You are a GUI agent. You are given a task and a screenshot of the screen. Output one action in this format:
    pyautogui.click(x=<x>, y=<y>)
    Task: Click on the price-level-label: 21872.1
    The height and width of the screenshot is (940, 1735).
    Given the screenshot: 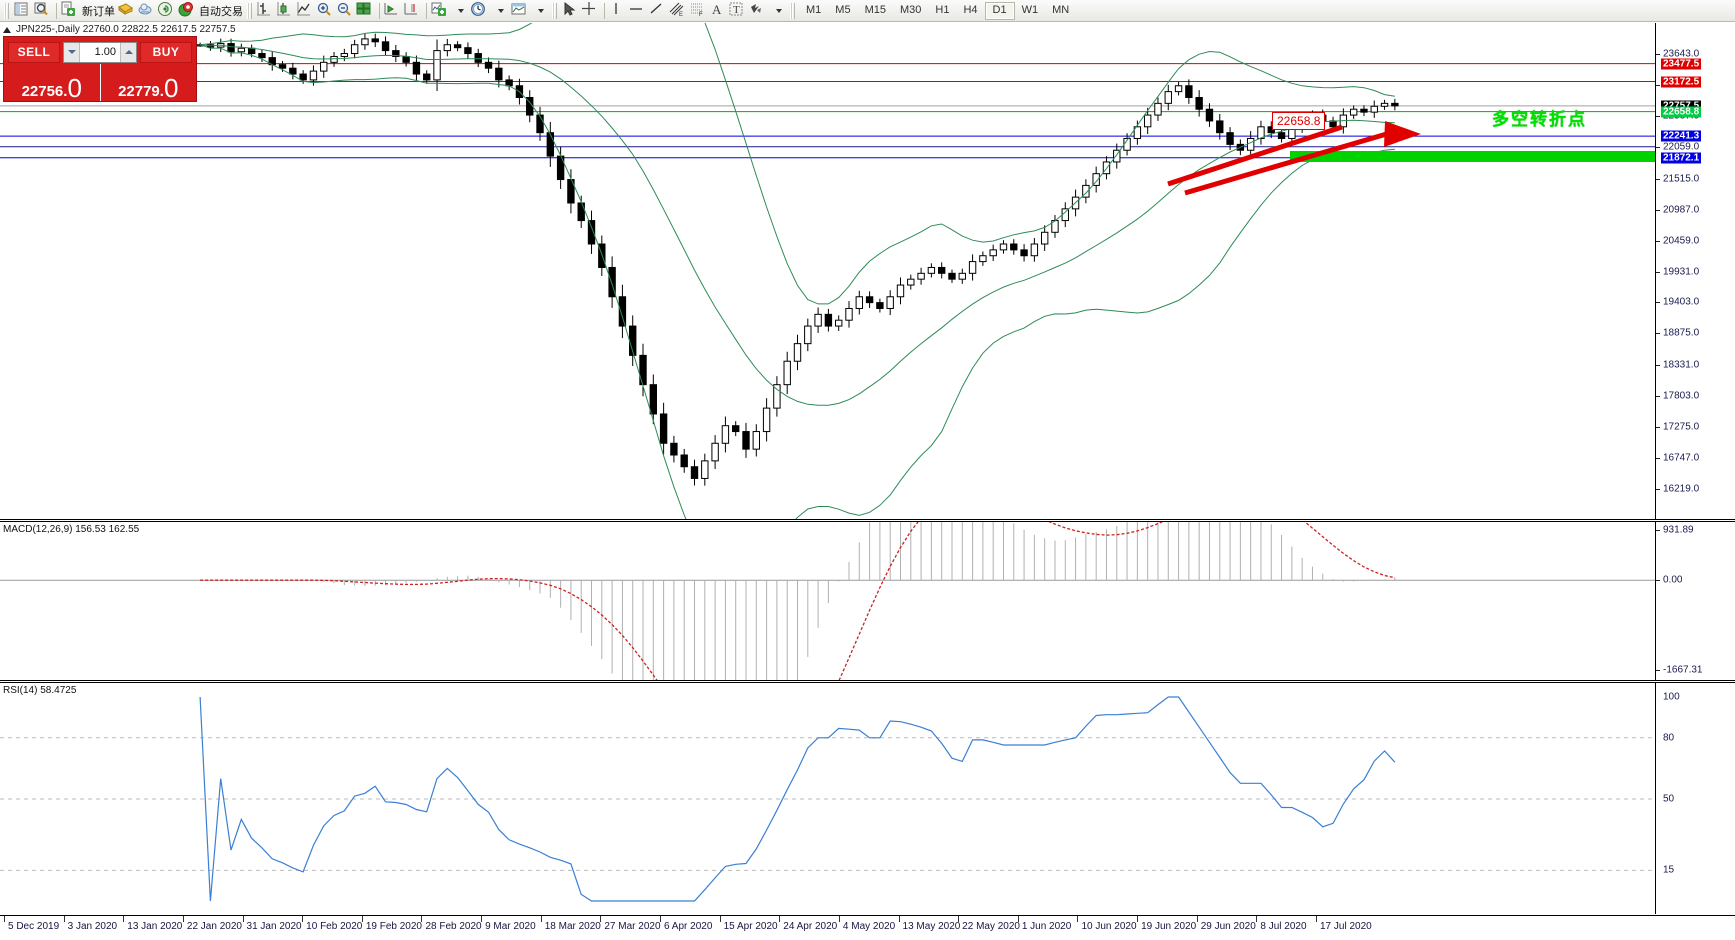 What is the action you would take?
    pyautogui.click(x=1681, y=158)
    